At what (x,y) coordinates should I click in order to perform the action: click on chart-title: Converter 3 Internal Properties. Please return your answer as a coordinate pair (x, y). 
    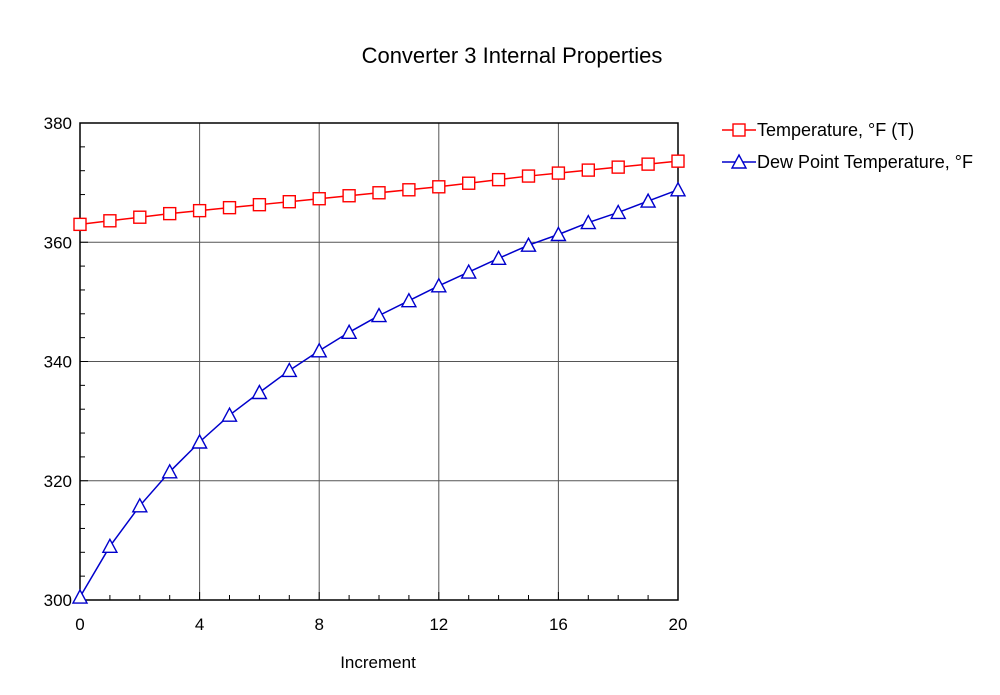
    Looking at the image, I should click on (512, 55).